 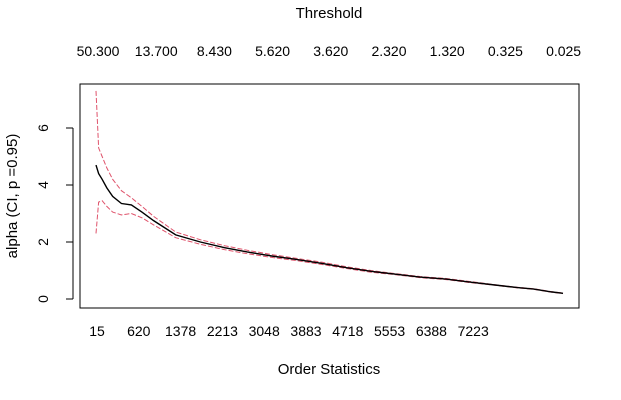 I want to click on x-tick-label: 3883, so click(x=305, y=331).